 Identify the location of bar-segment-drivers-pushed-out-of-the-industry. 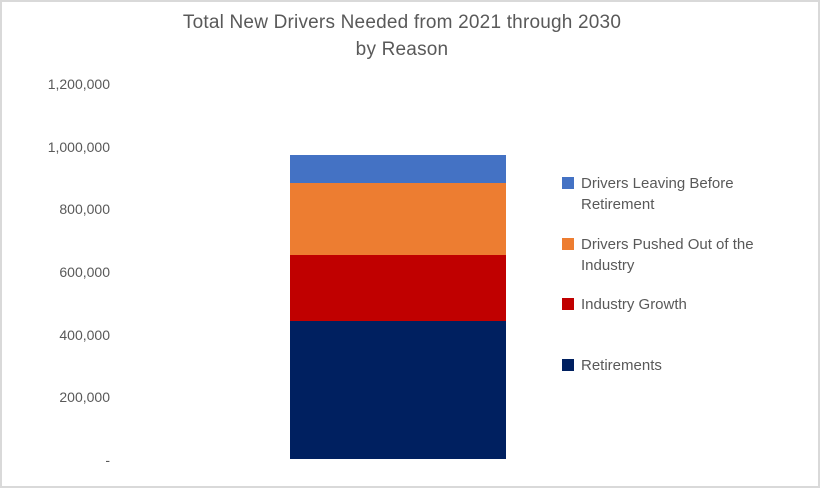
(398, 219).